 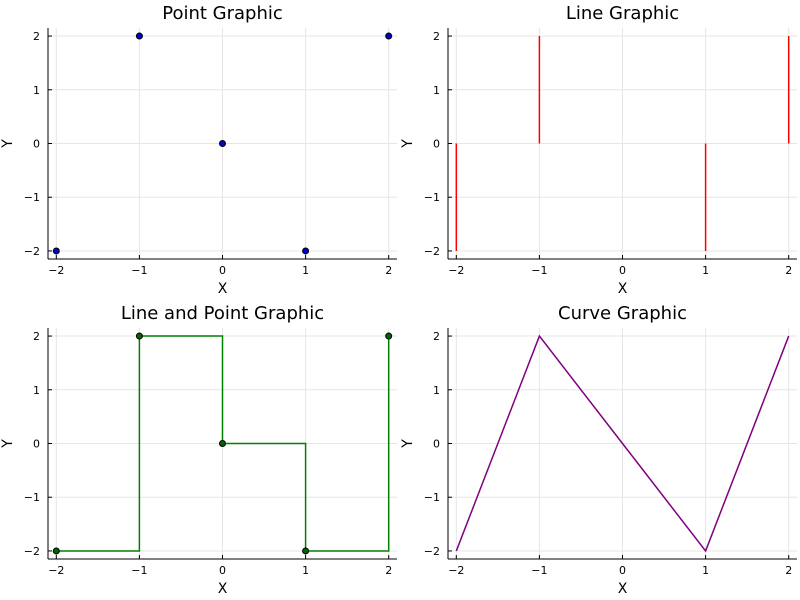 What do you see at coordinates (222, 13) in the screenshot?
I see `chart-title: Point Graphic` at bounding box center [222, 13].